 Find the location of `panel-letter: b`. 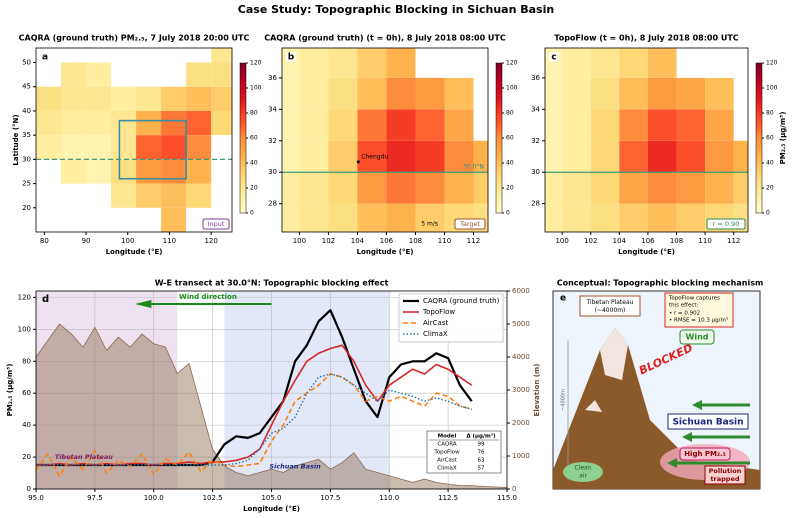

panel-letter: b is located at coordinates (291, 58).